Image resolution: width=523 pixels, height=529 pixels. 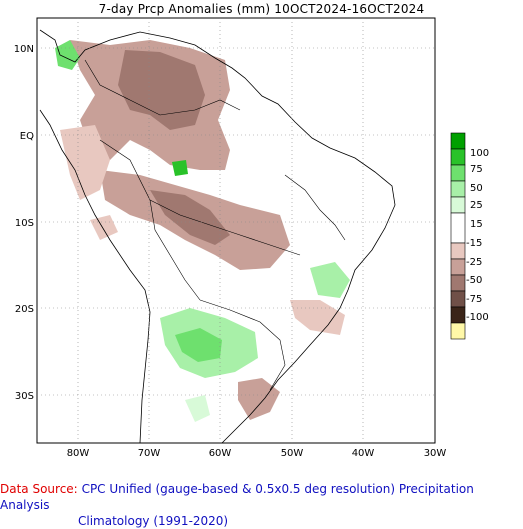 I want to click on lat-label-eq: EQ, so click(x=27, y=136).